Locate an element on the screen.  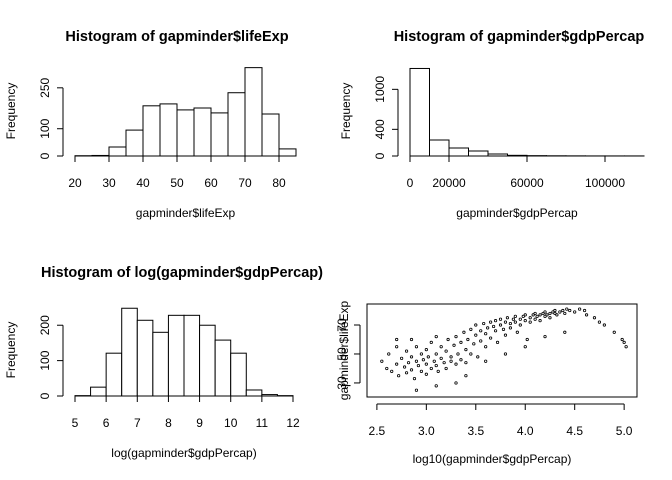
y-tick-label: 1000 is located at coordinates (380, 89).